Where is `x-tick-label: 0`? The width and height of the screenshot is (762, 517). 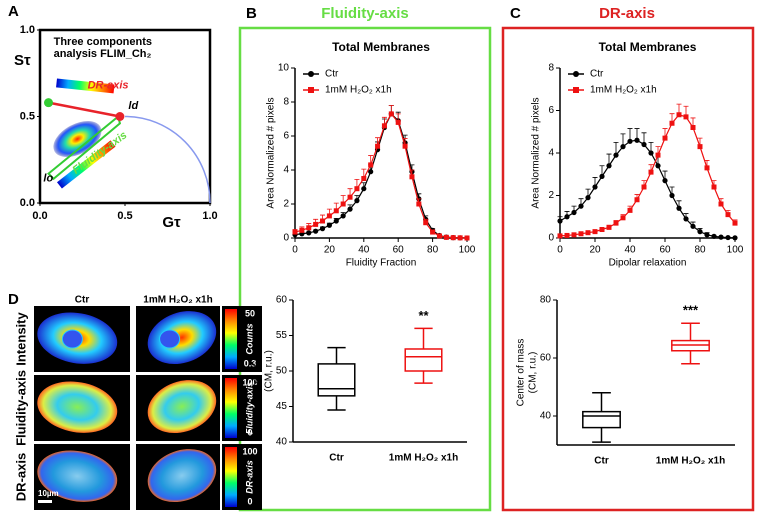 x-tick-label: 0 is located at coordinates (560, 250).